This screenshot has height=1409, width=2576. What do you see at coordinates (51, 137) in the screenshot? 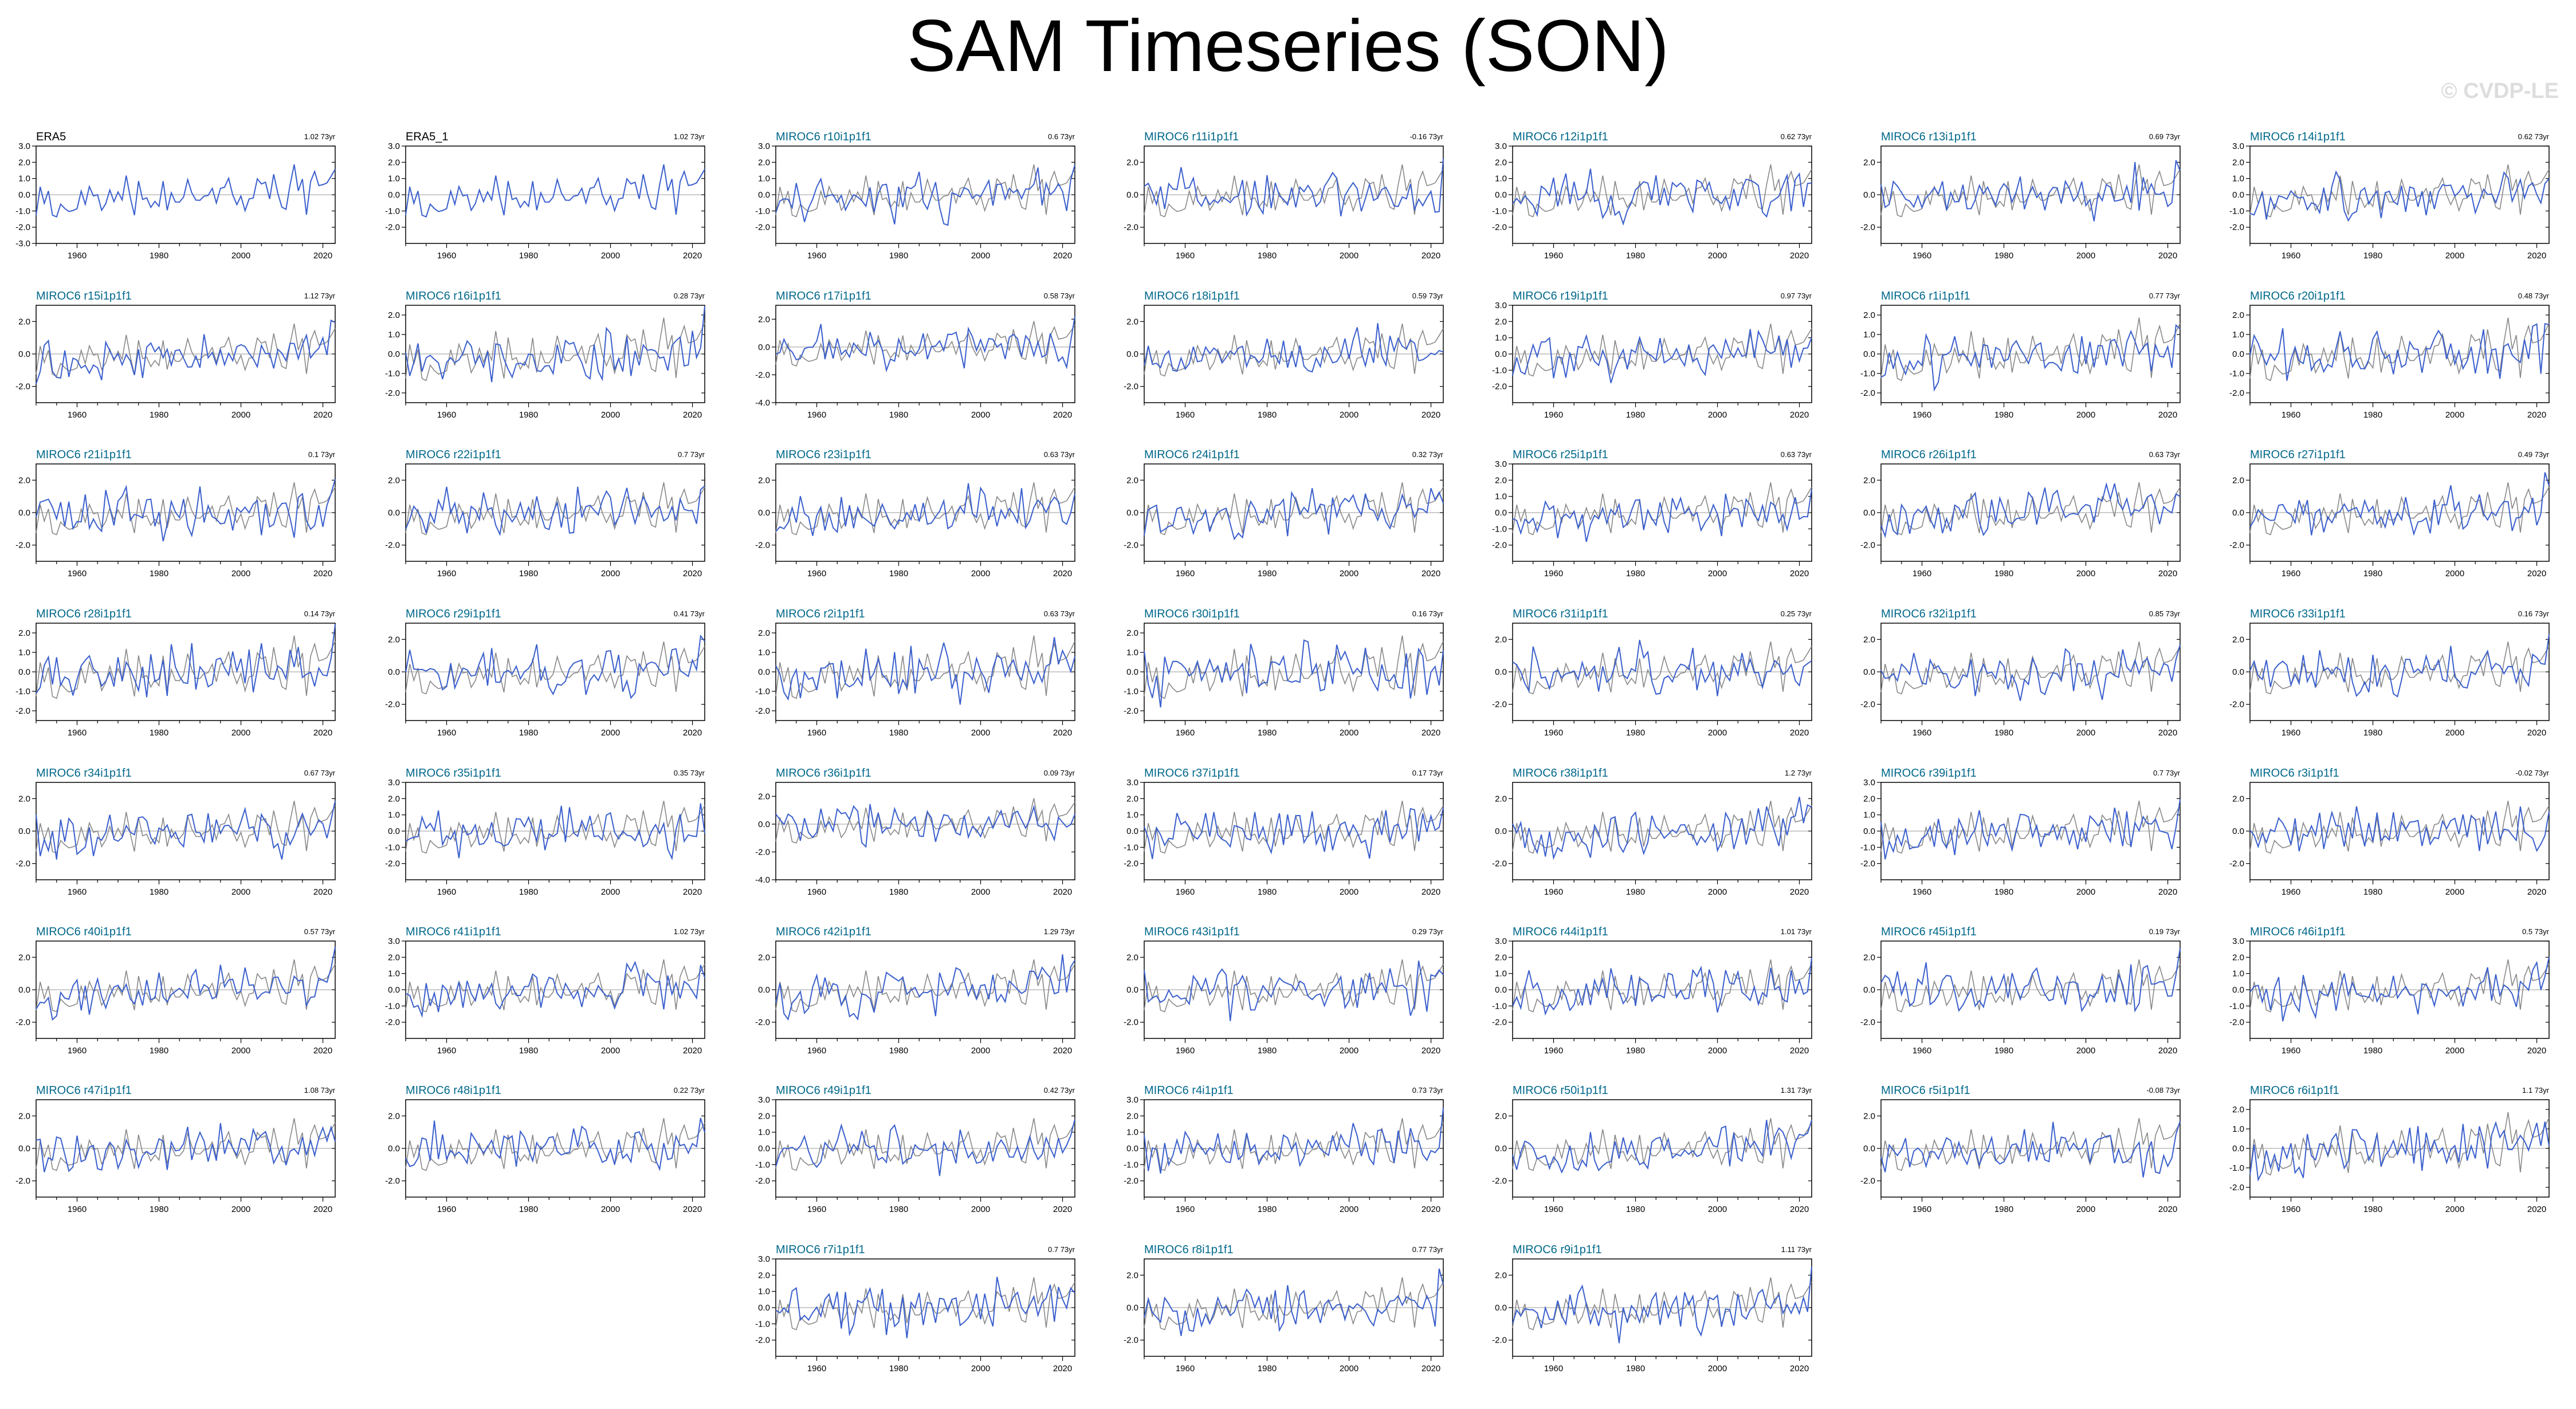
I see `panel-label: ERA5` at bounding box center [51, 137].